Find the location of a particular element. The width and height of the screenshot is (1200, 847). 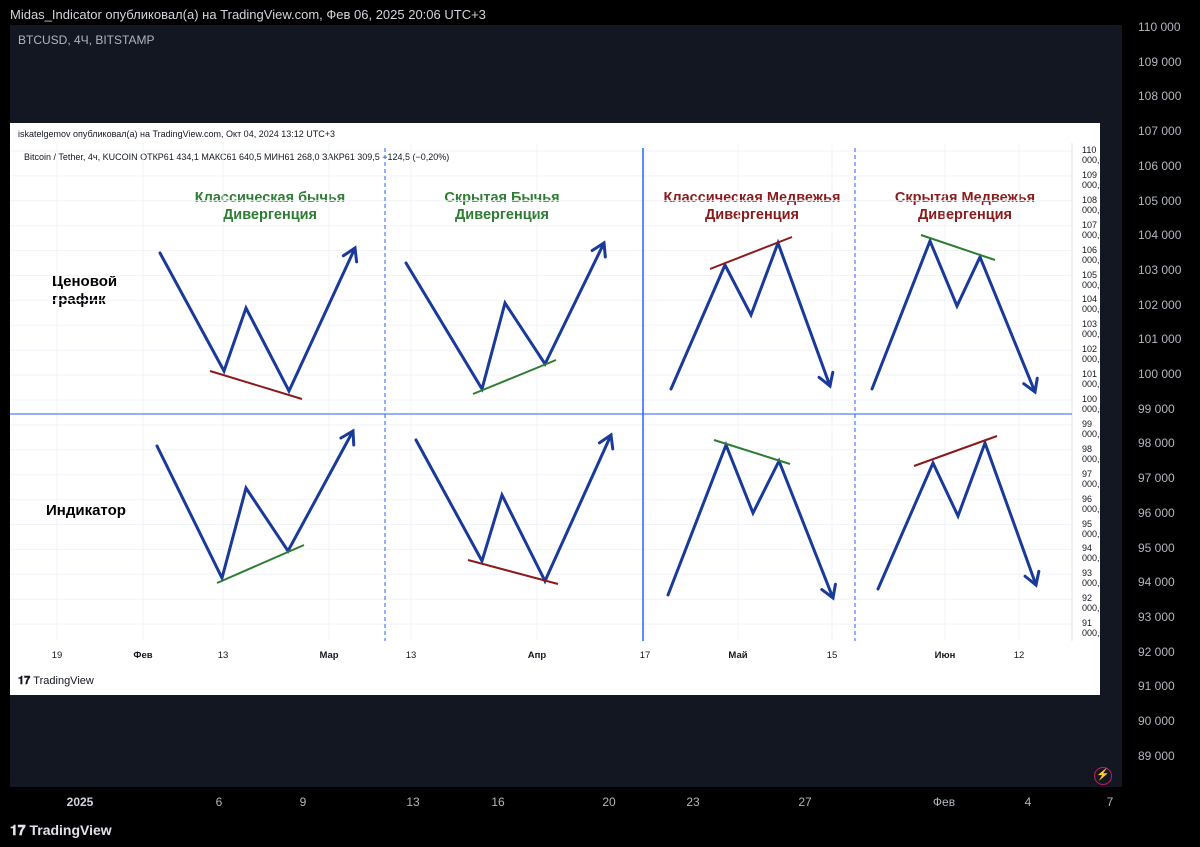

lightning-icon: ⚡ is located at coordinates (1103, 776).